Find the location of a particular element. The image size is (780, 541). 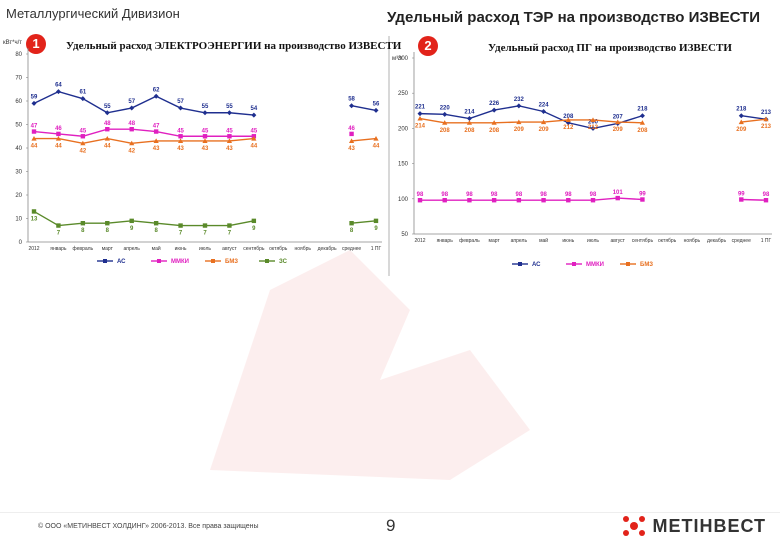

legend-label: АС is located at coordinates (536, 265).